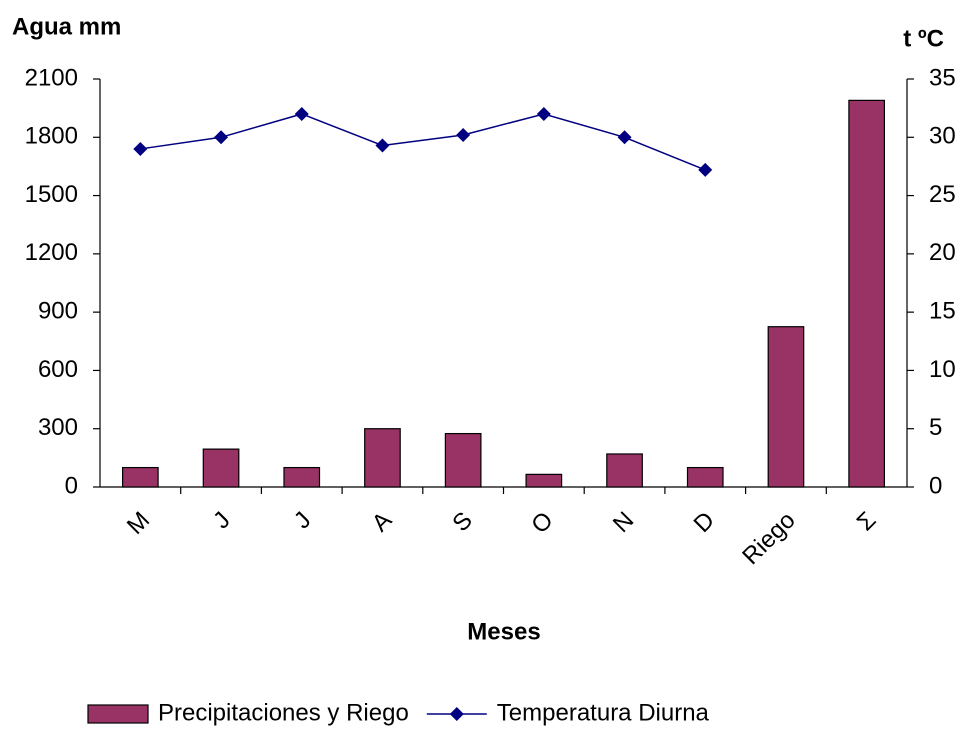 The width and height of the screenshot is (980, 746). What do you see at coordinates (935, 485) in the screenshot?
I see `y2-tick-label: 0` at bounding box center [935, 485].